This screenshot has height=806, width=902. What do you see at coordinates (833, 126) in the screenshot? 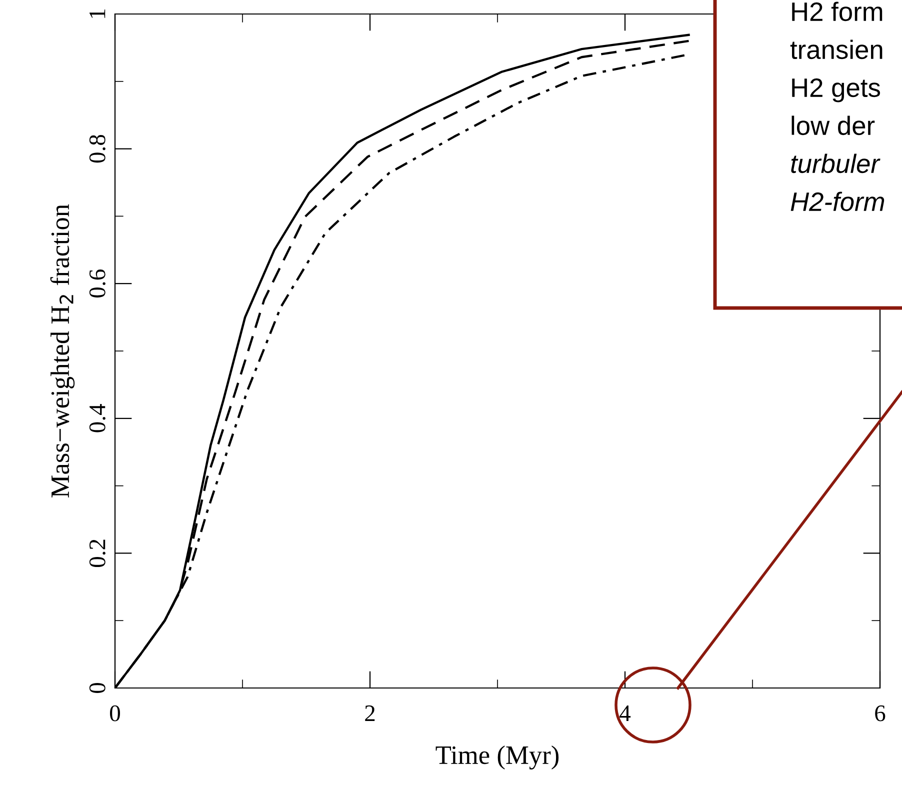
I see `annotation: low der` at bounding box center [833, 126].